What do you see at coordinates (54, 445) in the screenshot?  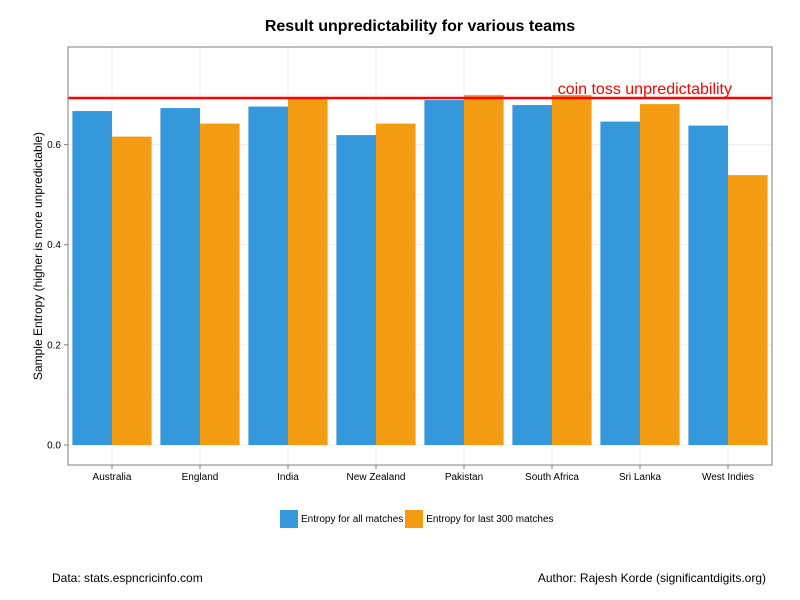 I see `y-tick-label: 0.0` at bounding box center [54, 445].